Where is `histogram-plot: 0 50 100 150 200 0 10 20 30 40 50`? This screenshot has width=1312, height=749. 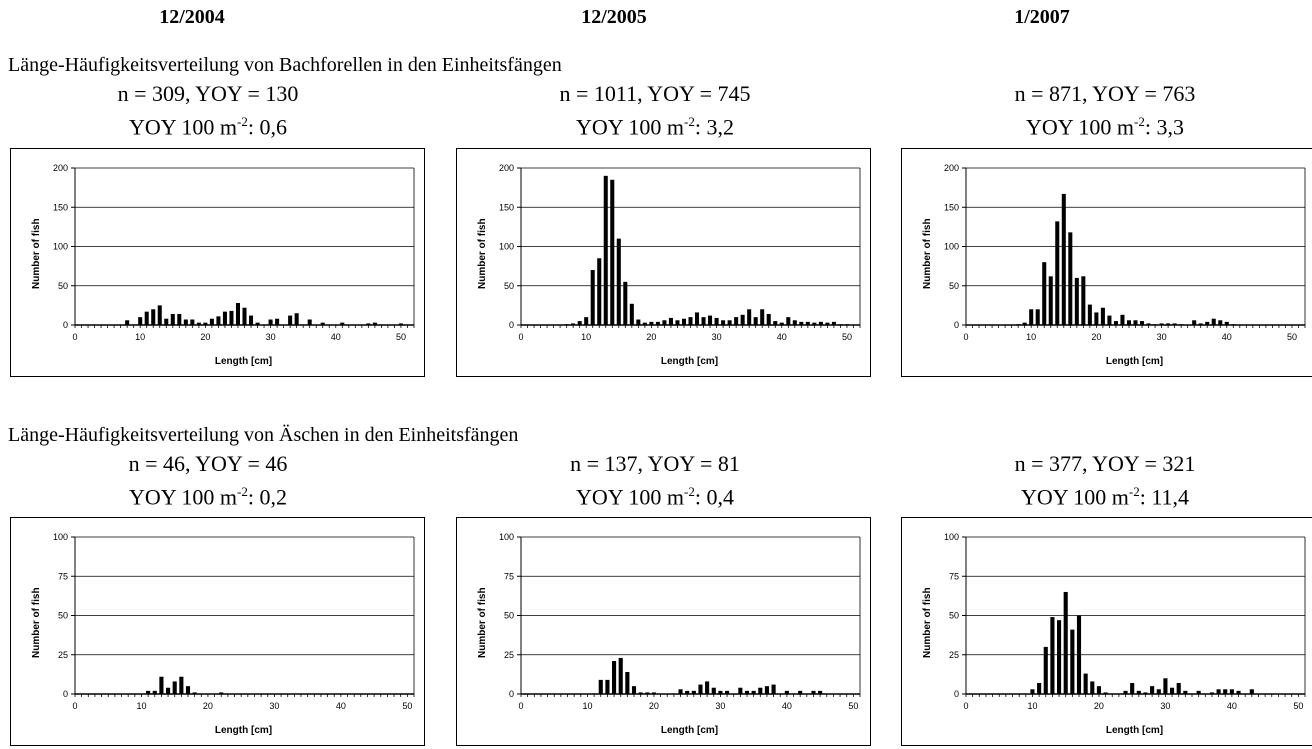 histogram-plot: 0 50 100 150 200 0 10 20 30 40 50 is located at coordinates (234, 252).